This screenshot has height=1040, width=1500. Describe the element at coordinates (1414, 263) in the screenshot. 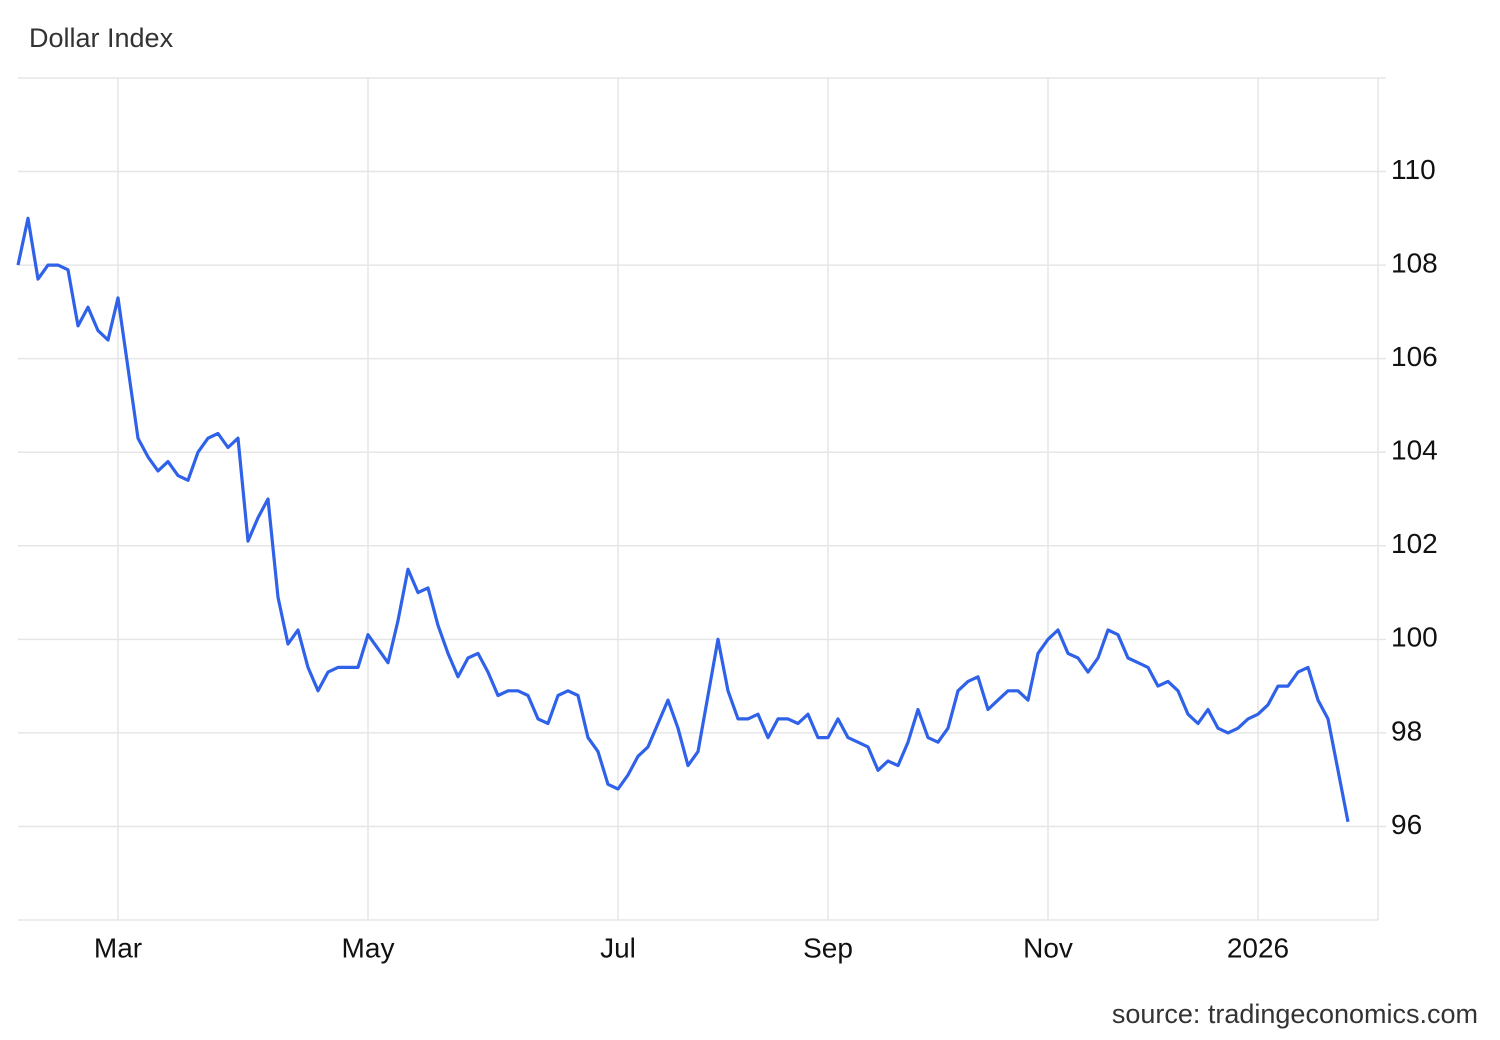

I see `y-tick-label: 108` at that location.